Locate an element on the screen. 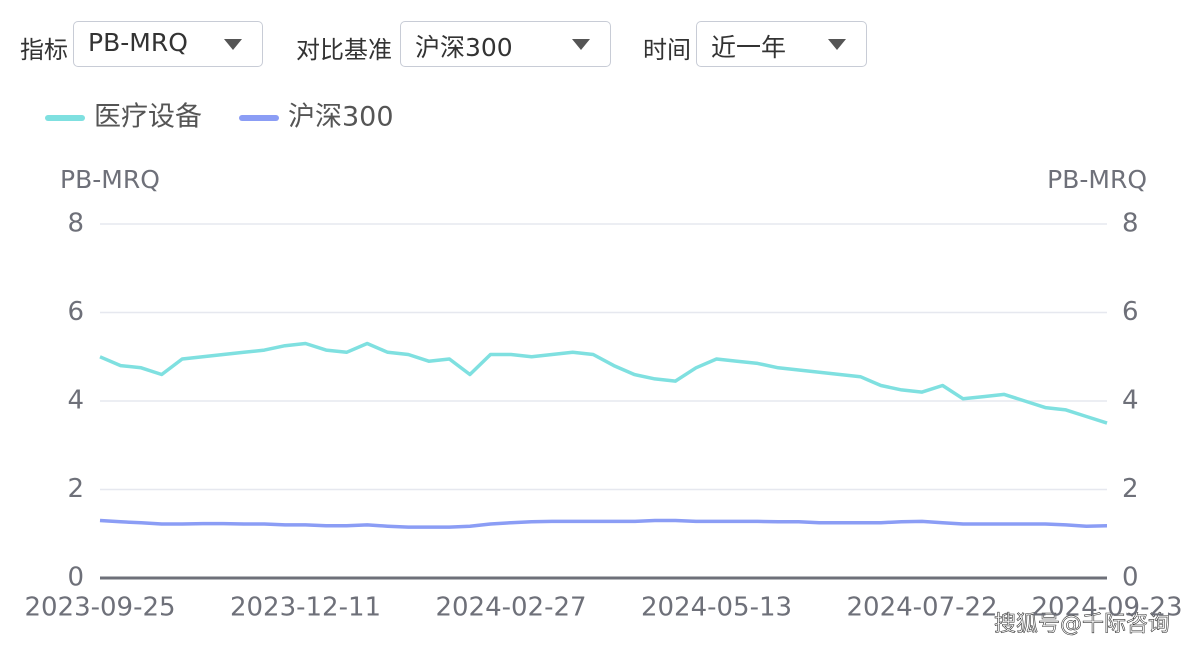  y2-tick-label: 0 is located at coordinates (1130, 578).